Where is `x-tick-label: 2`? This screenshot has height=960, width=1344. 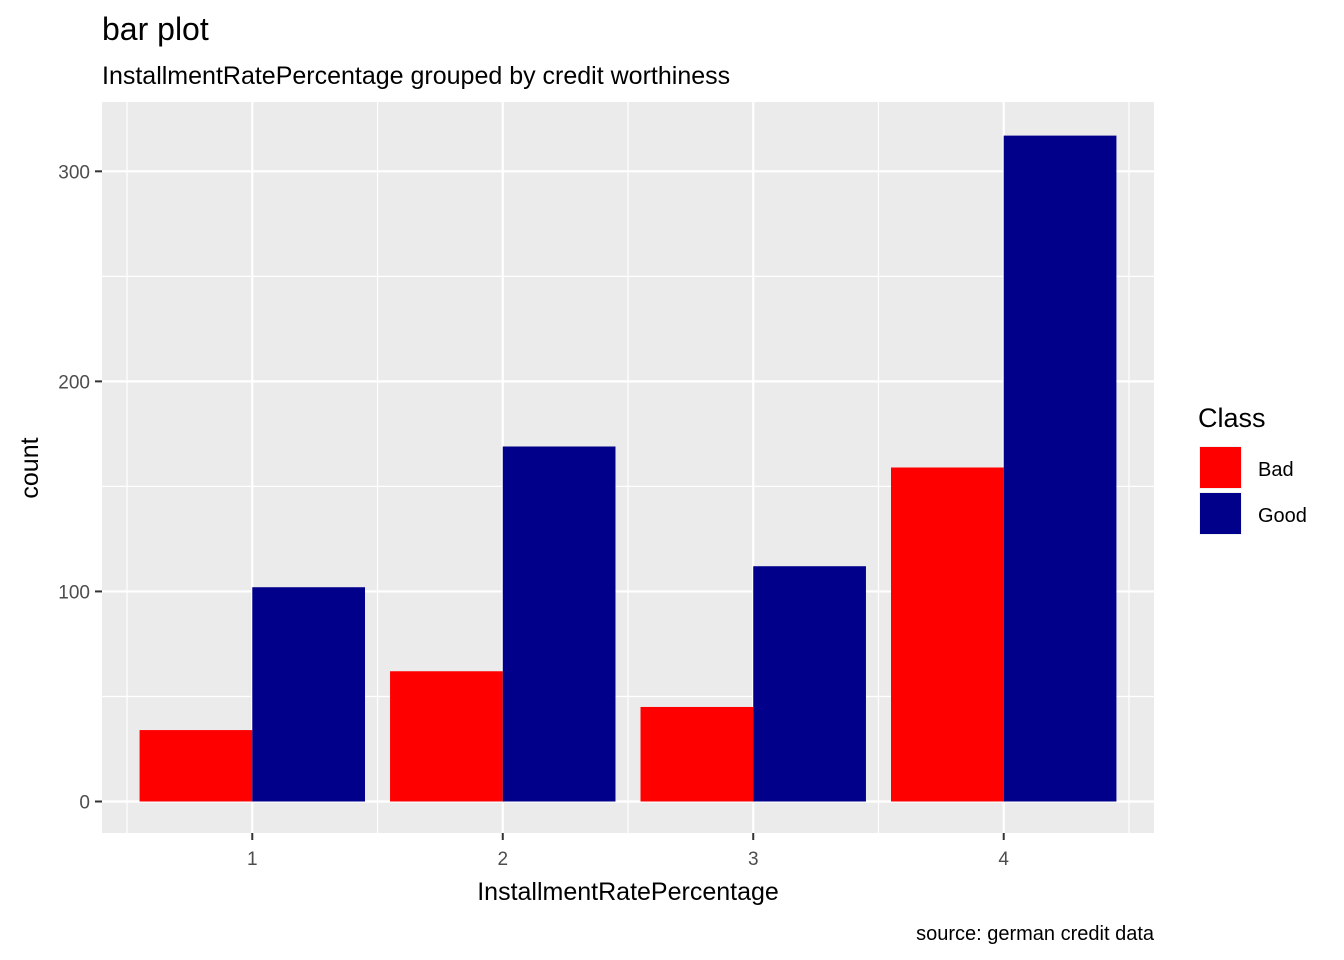 x-tick-label: 2 is located at coordinates (502, 859).